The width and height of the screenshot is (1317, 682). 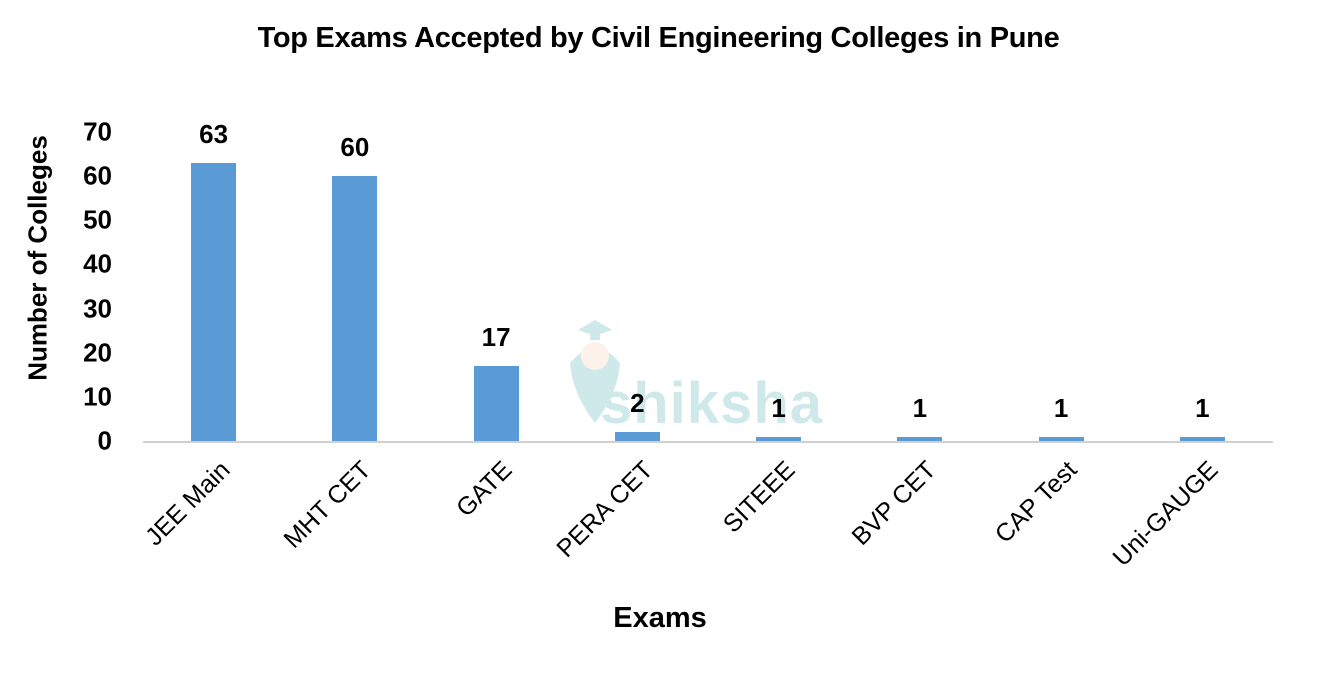 I want to click on data-label: 17, so click(x=496, y=336).